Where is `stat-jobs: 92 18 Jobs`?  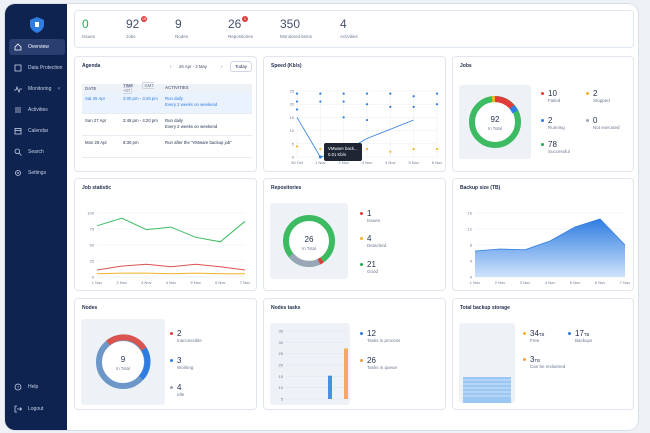 stat-jobs: 92 18 Jobs is located at coordinates (136, 27).